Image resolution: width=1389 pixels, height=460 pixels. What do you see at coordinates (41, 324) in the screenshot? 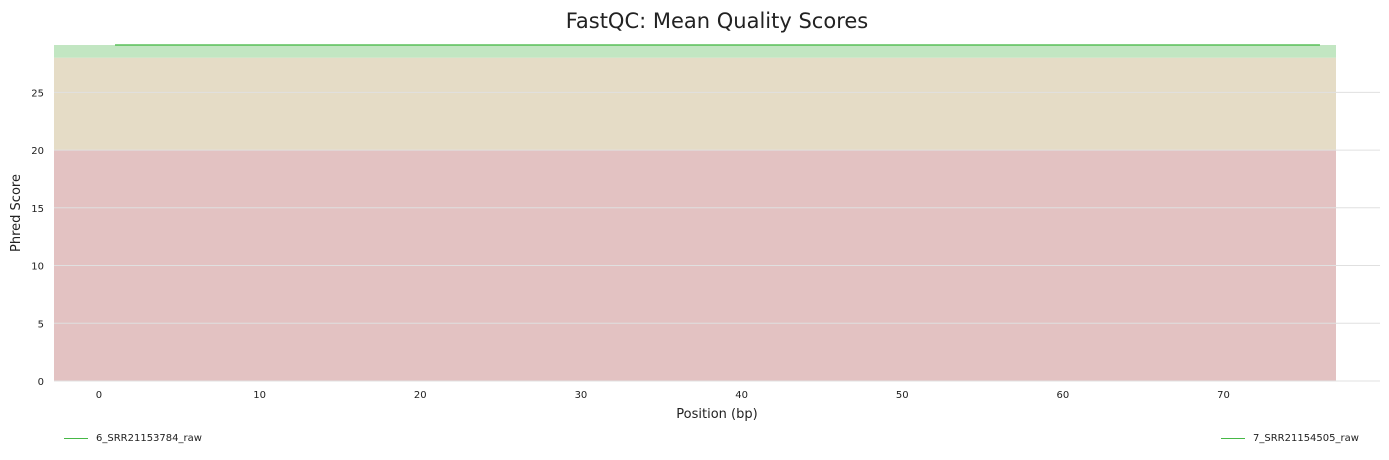
I see `y-tick-label: 5` at bounding box center [41, 324].